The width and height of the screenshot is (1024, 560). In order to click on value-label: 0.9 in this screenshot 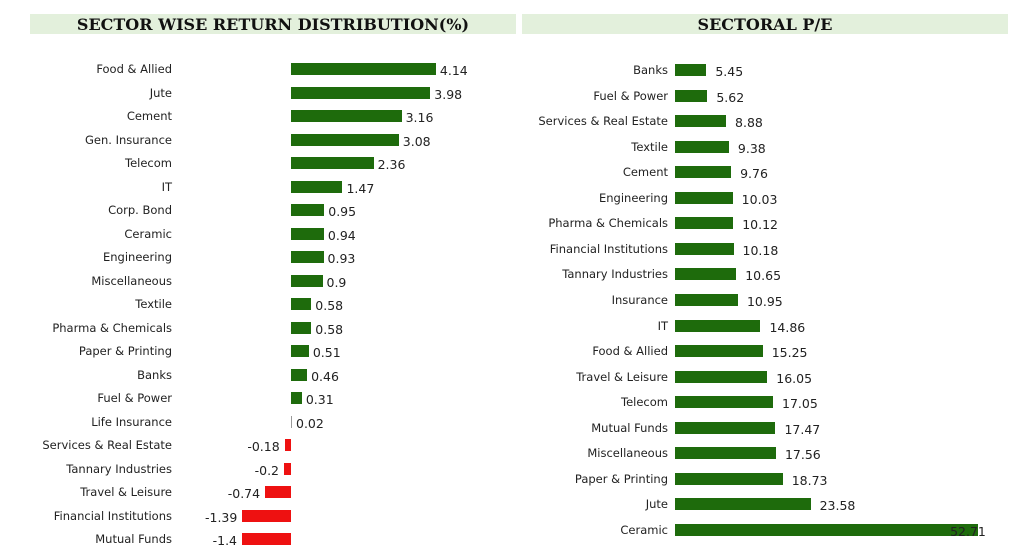, I will do `click(336, 282)`.